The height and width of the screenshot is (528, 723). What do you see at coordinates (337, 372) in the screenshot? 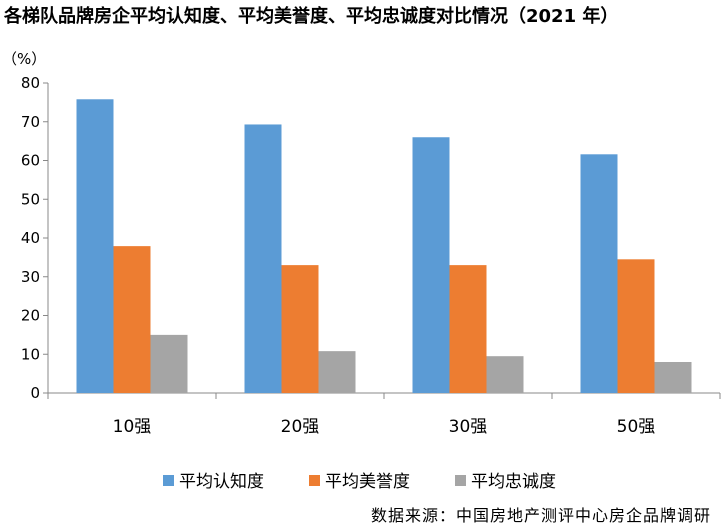
I see `bar-平均忠诚度-20强` at bounding box center [337, 372].